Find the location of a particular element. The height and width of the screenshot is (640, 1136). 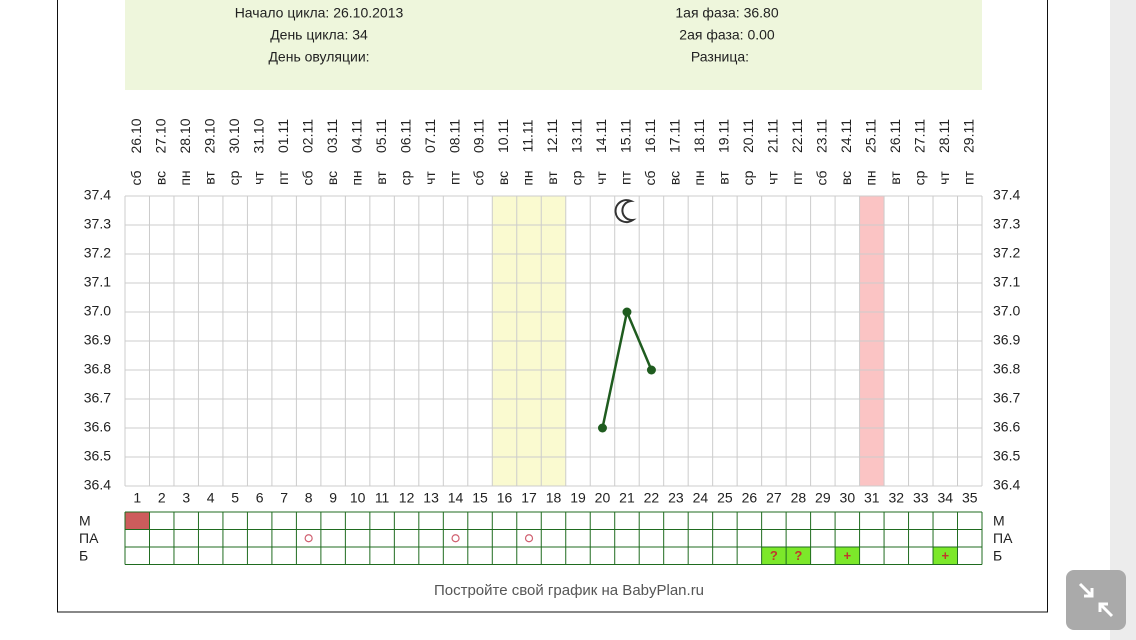

marker-cell is located at coordinates (945, 556).